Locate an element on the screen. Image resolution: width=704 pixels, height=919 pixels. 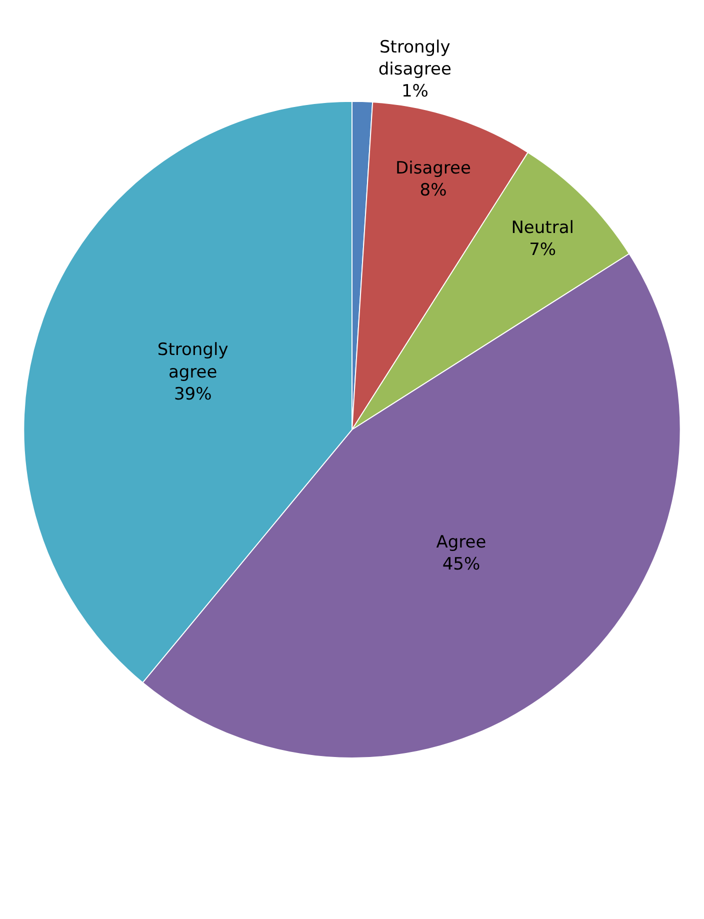
data-label: 45% is located at coordinates (461, 564).